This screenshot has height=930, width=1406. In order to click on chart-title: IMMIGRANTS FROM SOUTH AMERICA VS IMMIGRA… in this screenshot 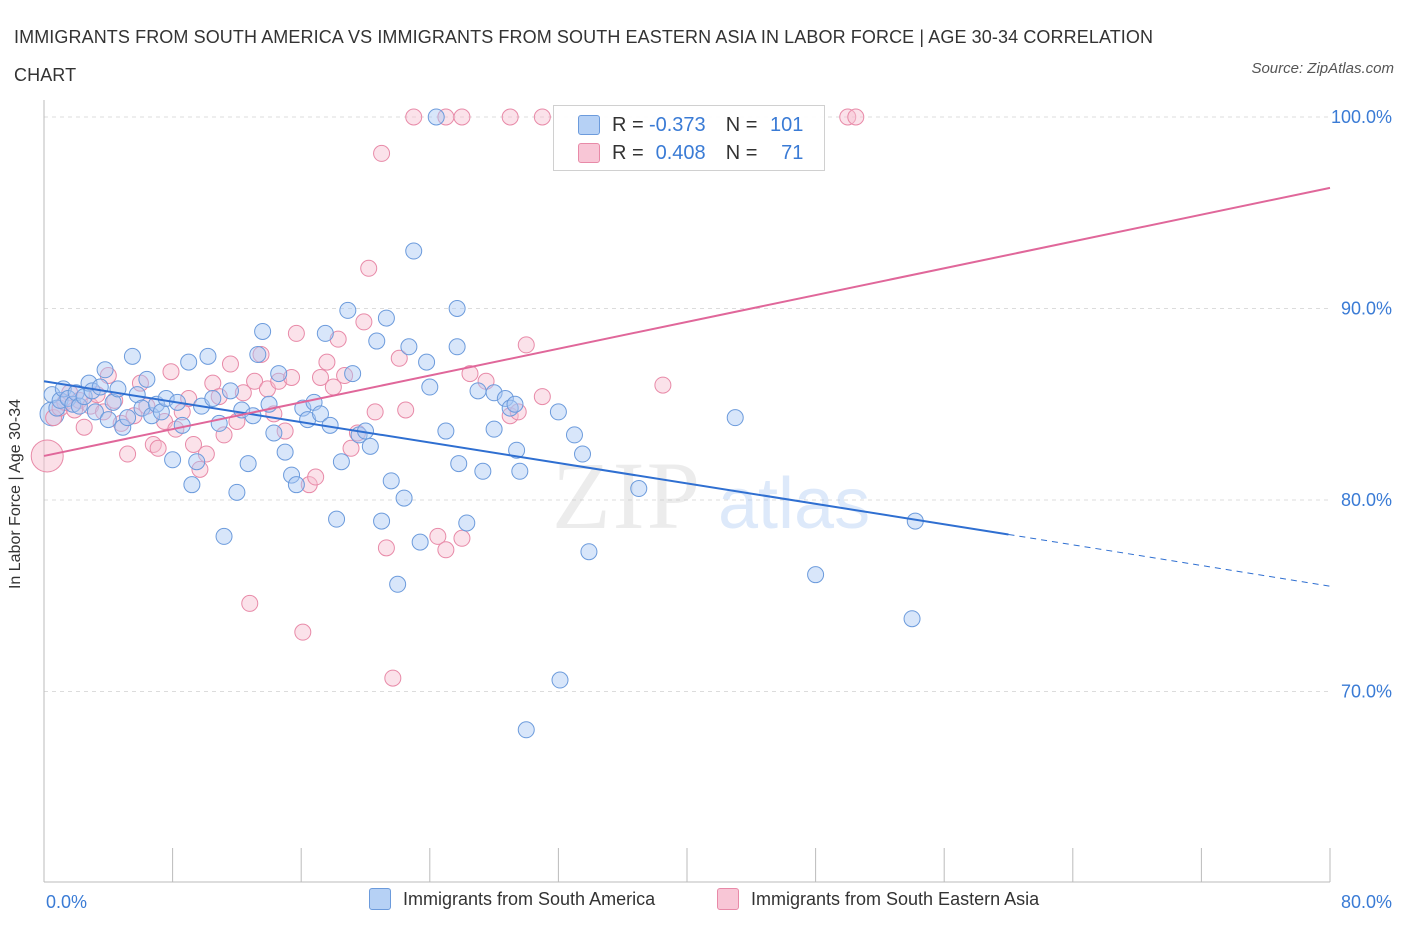, I will do `click(584, 56)`.